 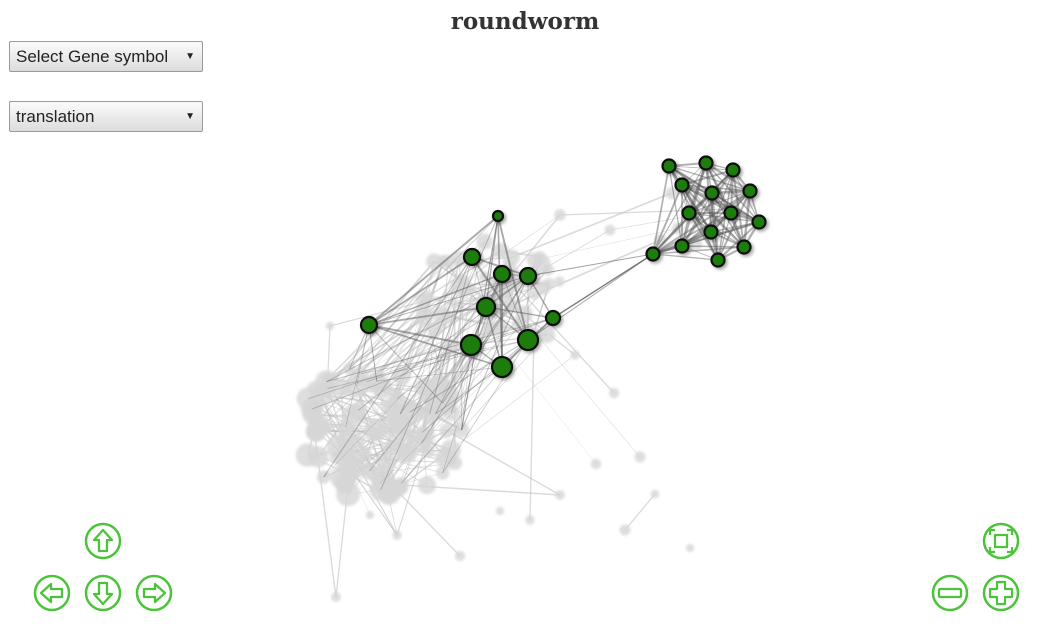 What do you see at coordinates (106, 56) in the screenshot?
I see `gene-symbol-select: Select Gene symbol ▼` at bounding box center [106, 56].